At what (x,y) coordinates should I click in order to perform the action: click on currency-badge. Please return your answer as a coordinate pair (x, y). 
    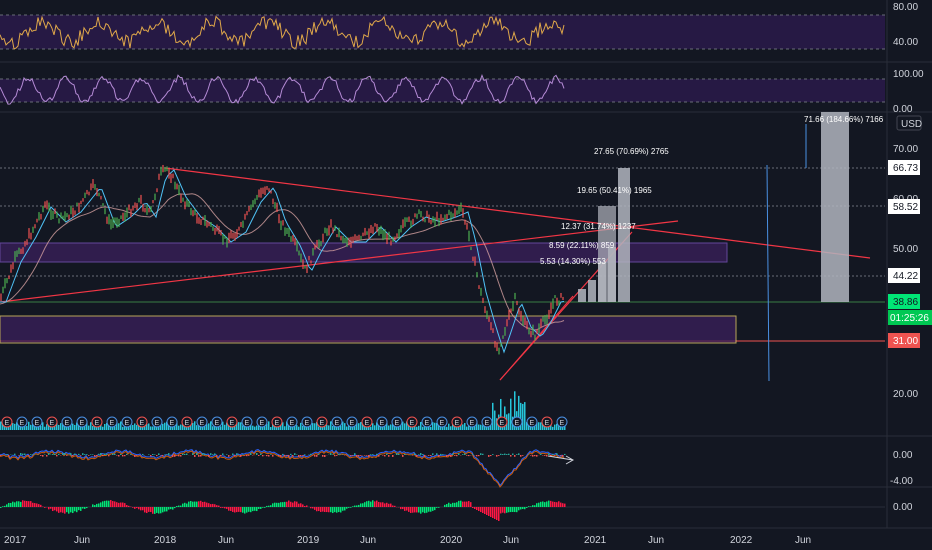
    Looking at the image, I should click on (909, 123).